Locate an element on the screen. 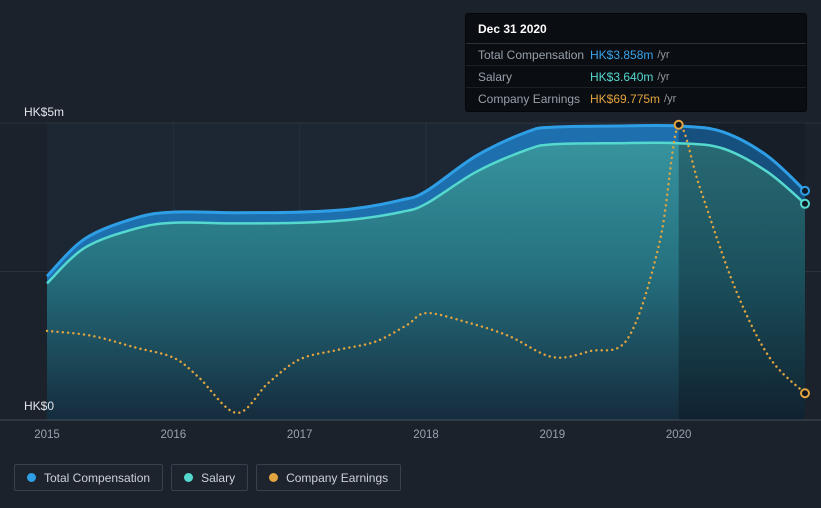  x-tick-label-2016: 2016 is located at coordinates (173, 435).